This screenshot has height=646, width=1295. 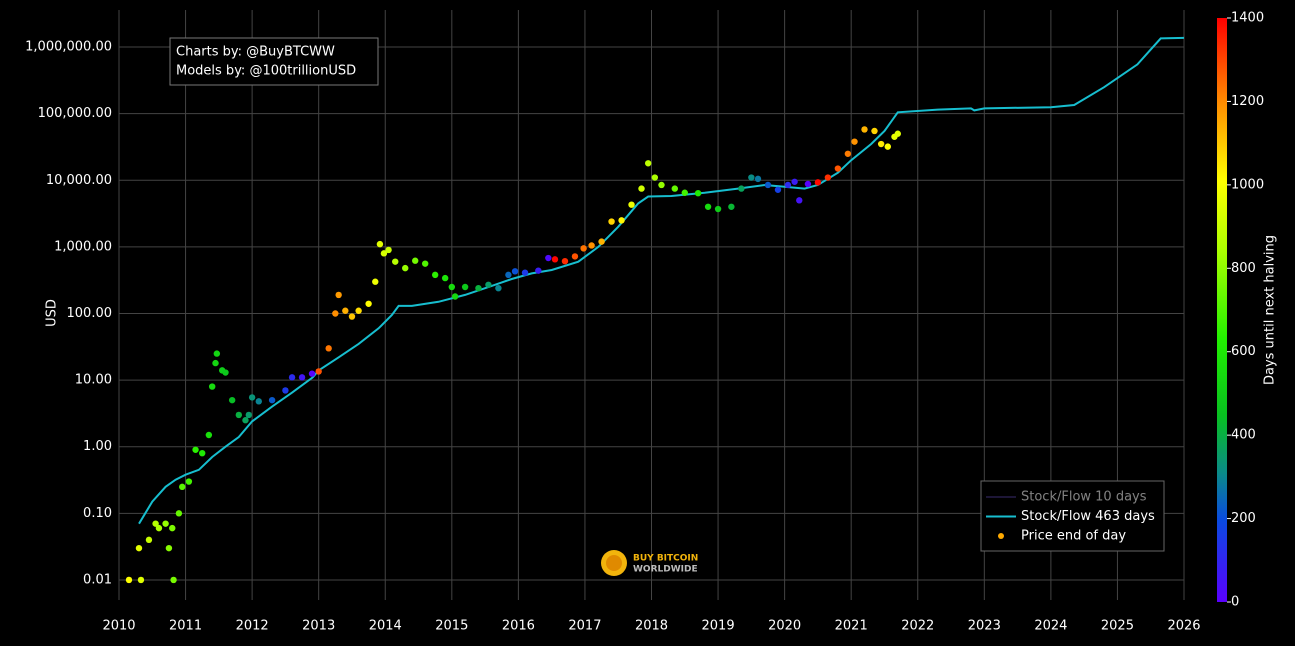 I want to click on y-tick-label: 1.00, so click(x=97, y=446).